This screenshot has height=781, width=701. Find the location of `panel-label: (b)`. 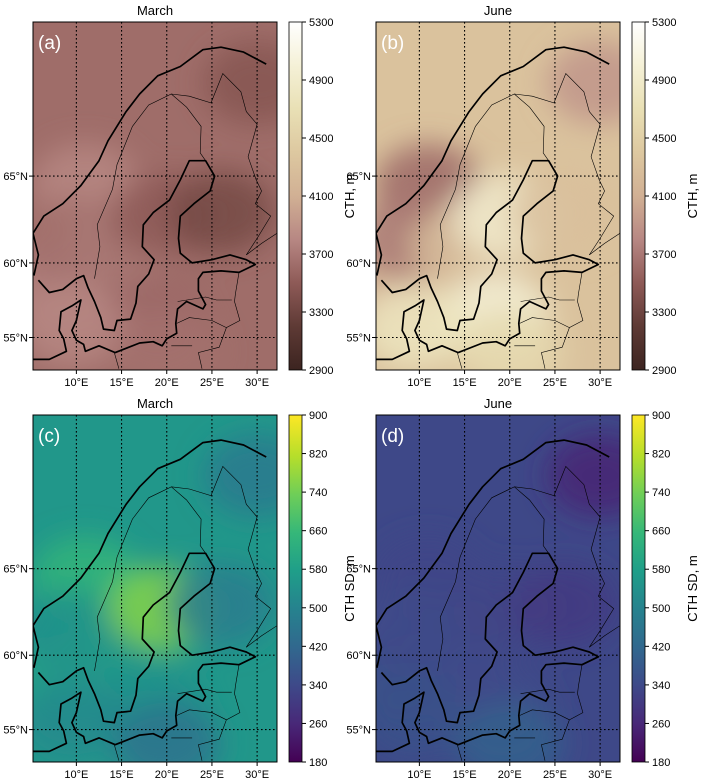

panel-label: (b) is located at coordinates (392, 43).